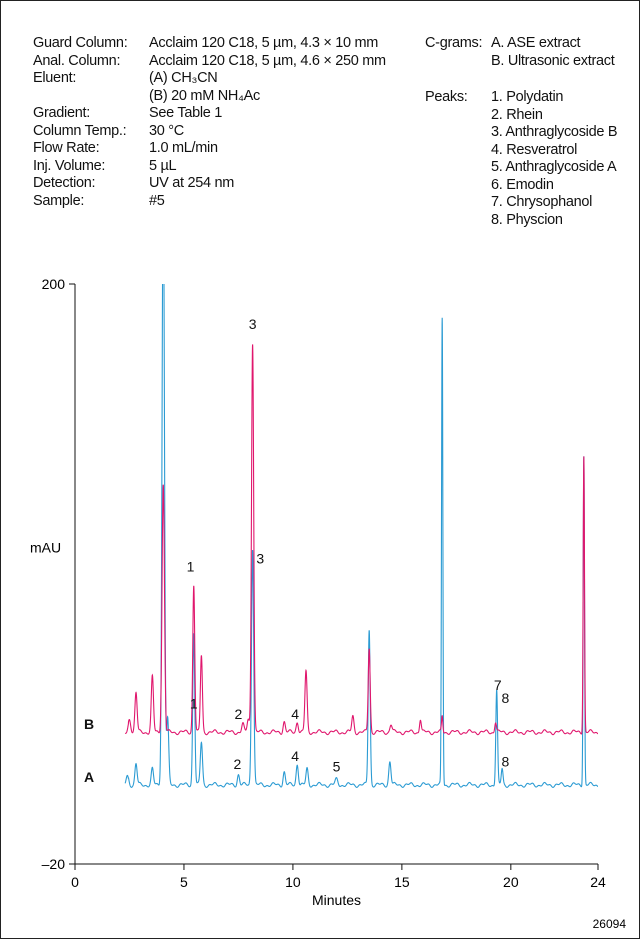 This screenshot has width=642, height=941. What do you see at coordinates (89, 724) in the screenshot?
I see `series-label-B: B` at bounding box center [89, 724].